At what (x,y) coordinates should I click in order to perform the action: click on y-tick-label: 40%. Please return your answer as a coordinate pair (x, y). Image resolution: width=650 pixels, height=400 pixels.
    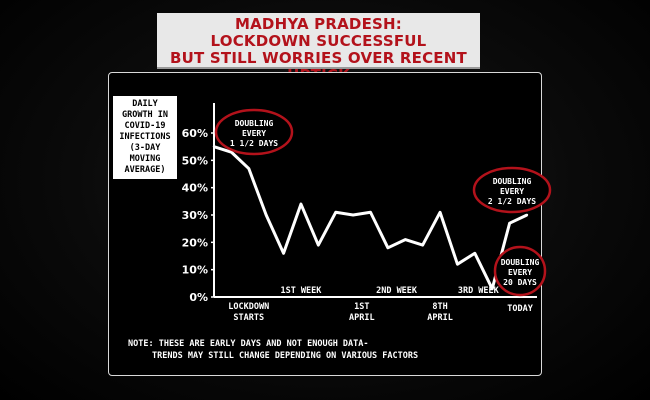
    Looking at the image, I should click on (195, 188).